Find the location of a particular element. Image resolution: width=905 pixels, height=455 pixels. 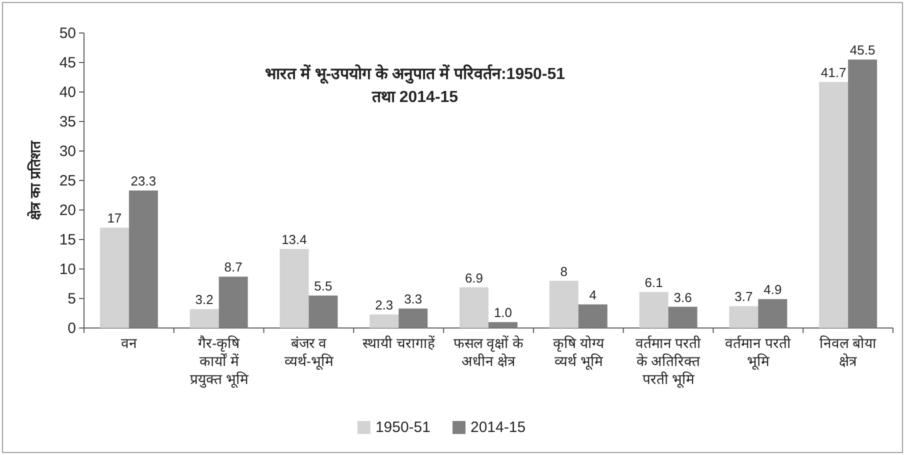

y-tick-label: 10 is located at coordinates (67, 269).